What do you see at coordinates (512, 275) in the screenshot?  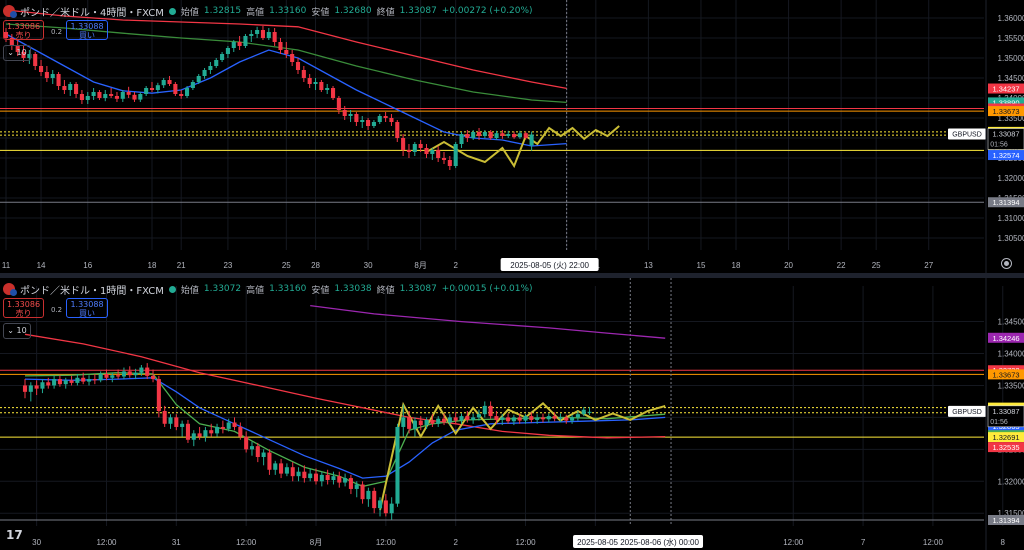 I see `pane-separator` at bounding box center [512, 275].